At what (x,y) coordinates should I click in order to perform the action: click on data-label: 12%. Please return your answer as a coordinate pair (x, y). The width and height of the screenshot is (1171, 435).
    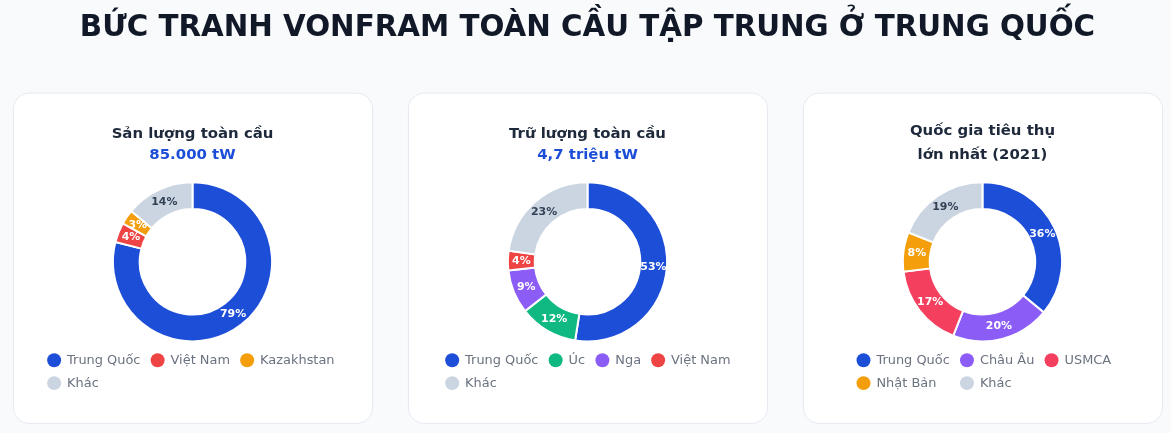
    Looking at the image, I should click on (554, 318).